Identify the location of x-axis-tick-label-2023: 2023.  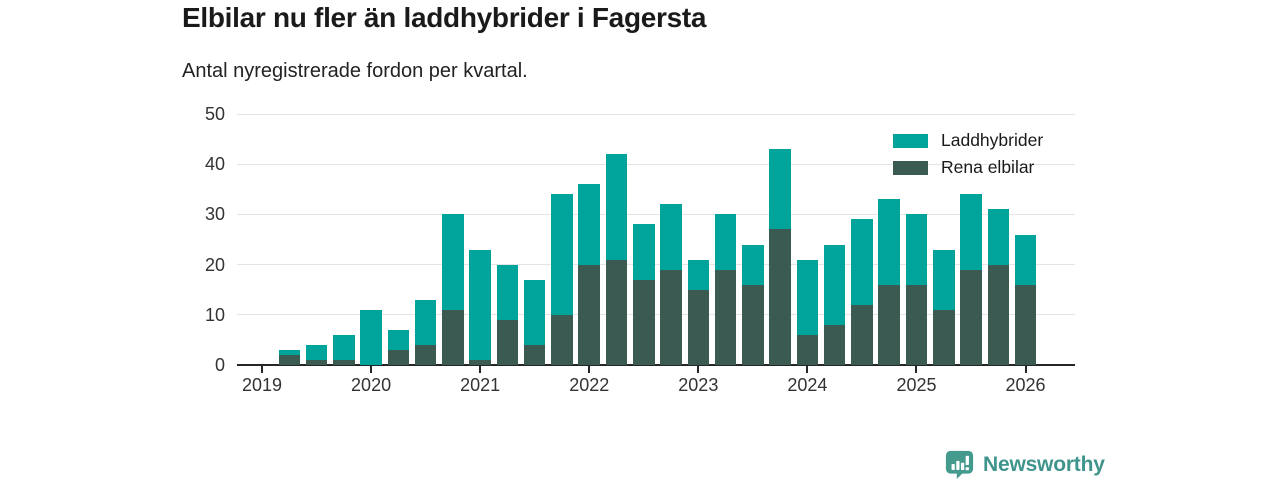
(698, 385).